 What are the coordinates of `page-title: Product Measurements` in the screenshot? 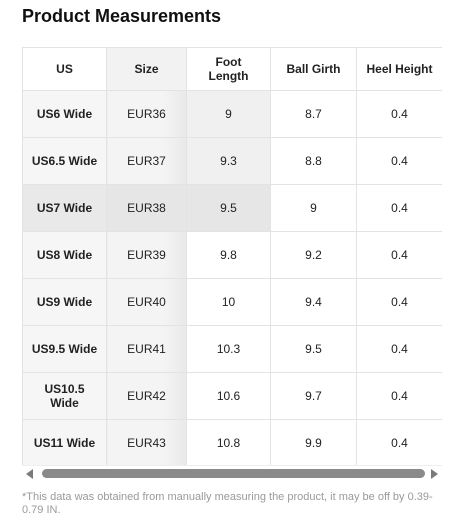 It's located at (122, 16).